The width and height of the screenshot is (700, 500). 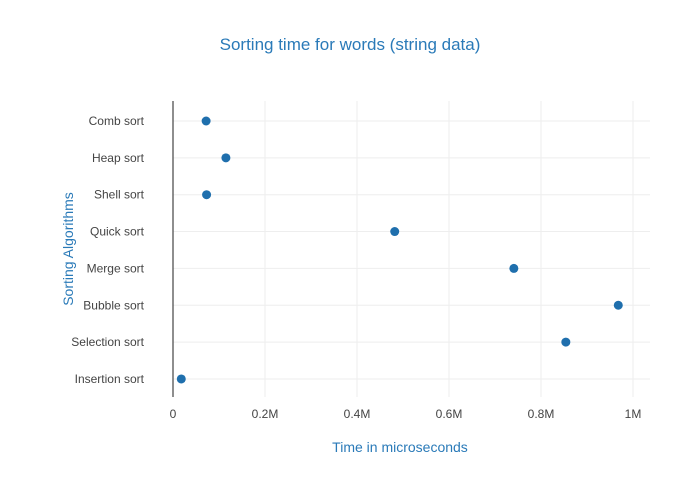 I want to click on x-axis-title: Time in microseconds, so click(x=400, y=447).